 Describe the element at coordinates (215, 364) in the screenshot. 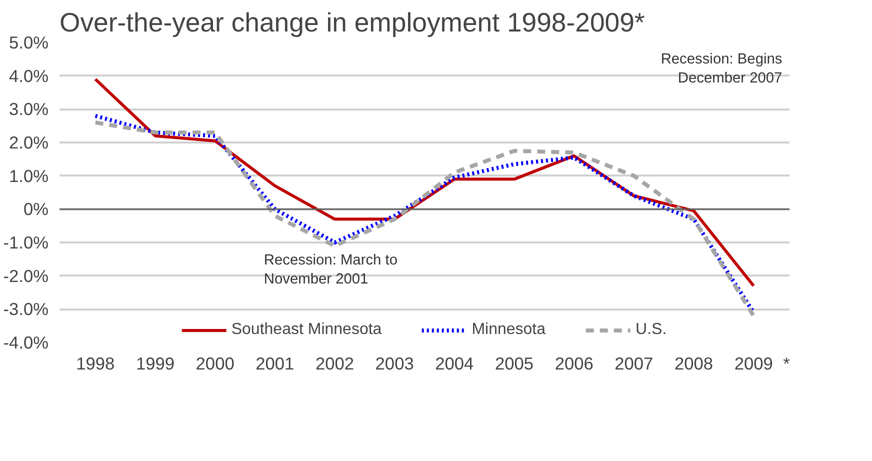

I see `x-tick-label: 2000` at that location.